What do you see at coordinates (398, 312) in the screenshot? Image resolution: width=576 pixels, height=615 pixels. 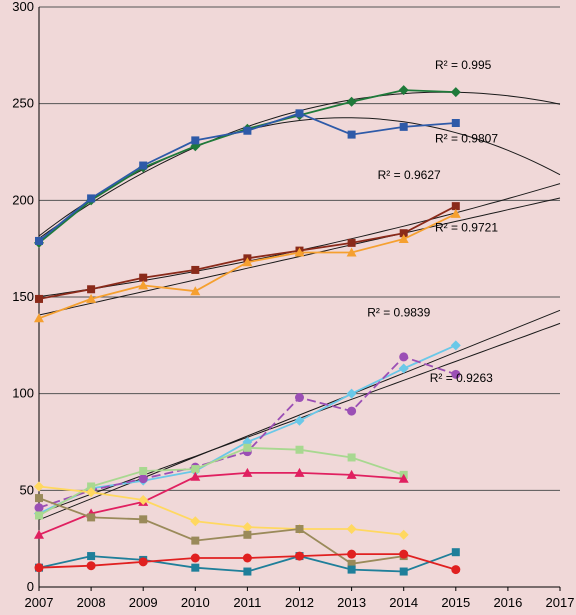 I see `r2-label: R² = 0.9839` at bounding box center [398, 312].